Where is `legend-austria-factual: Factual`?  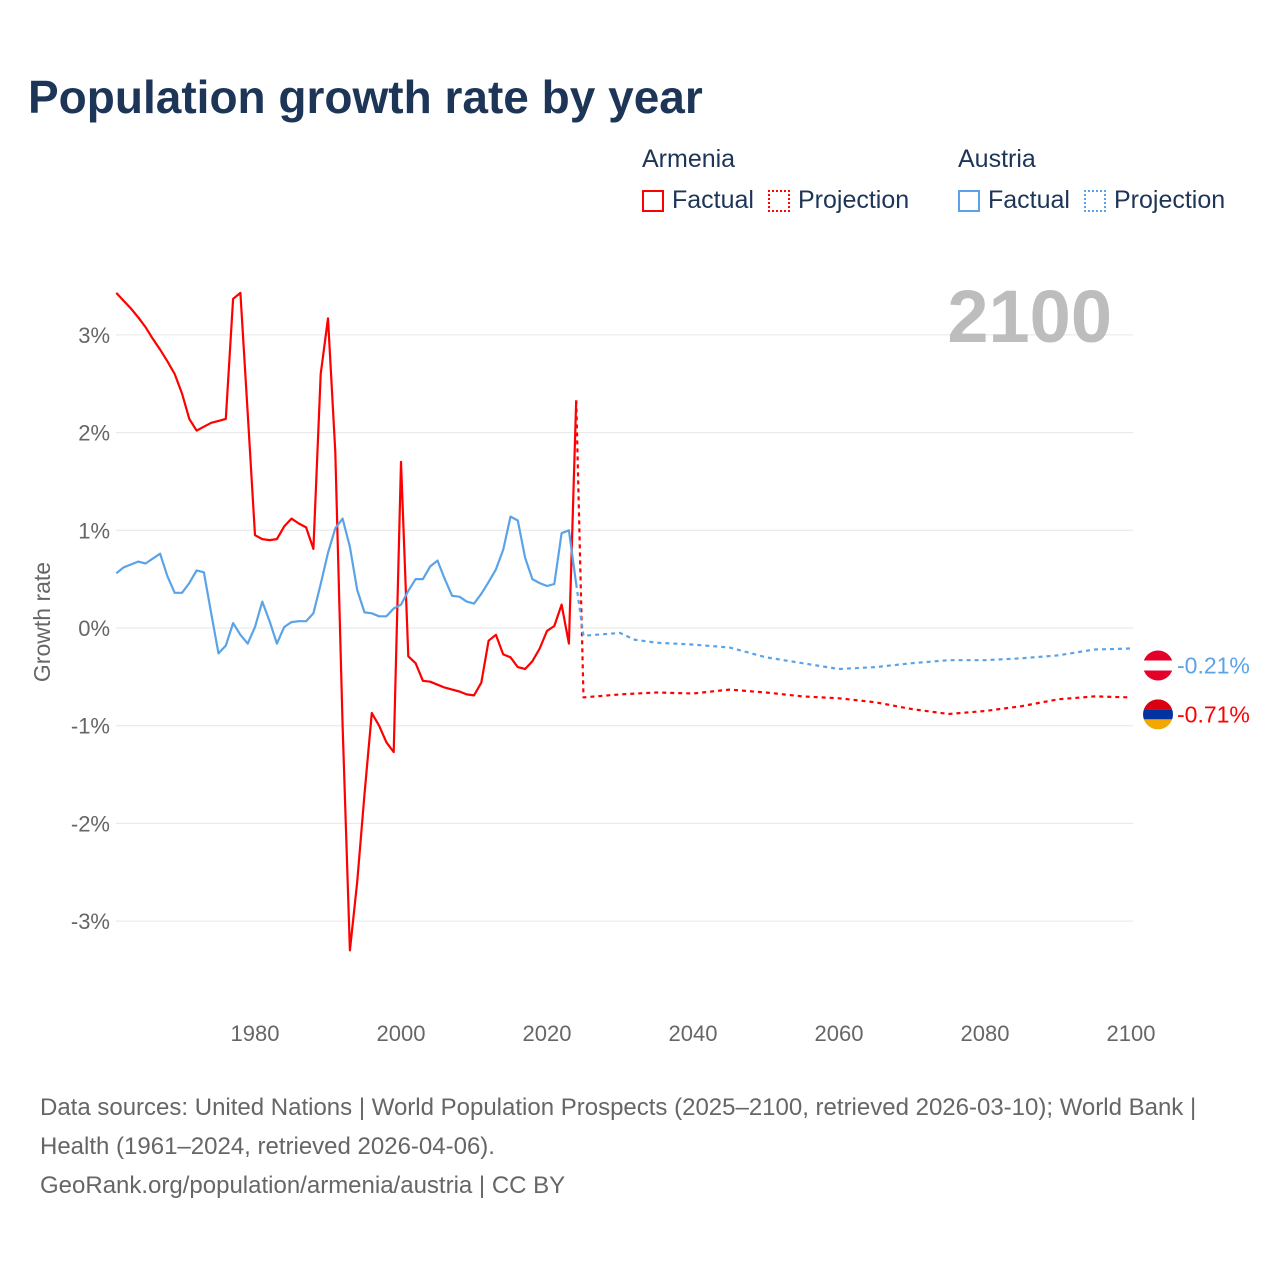 legend-austria-factual: Factual is located at coordinates (1014, 200).